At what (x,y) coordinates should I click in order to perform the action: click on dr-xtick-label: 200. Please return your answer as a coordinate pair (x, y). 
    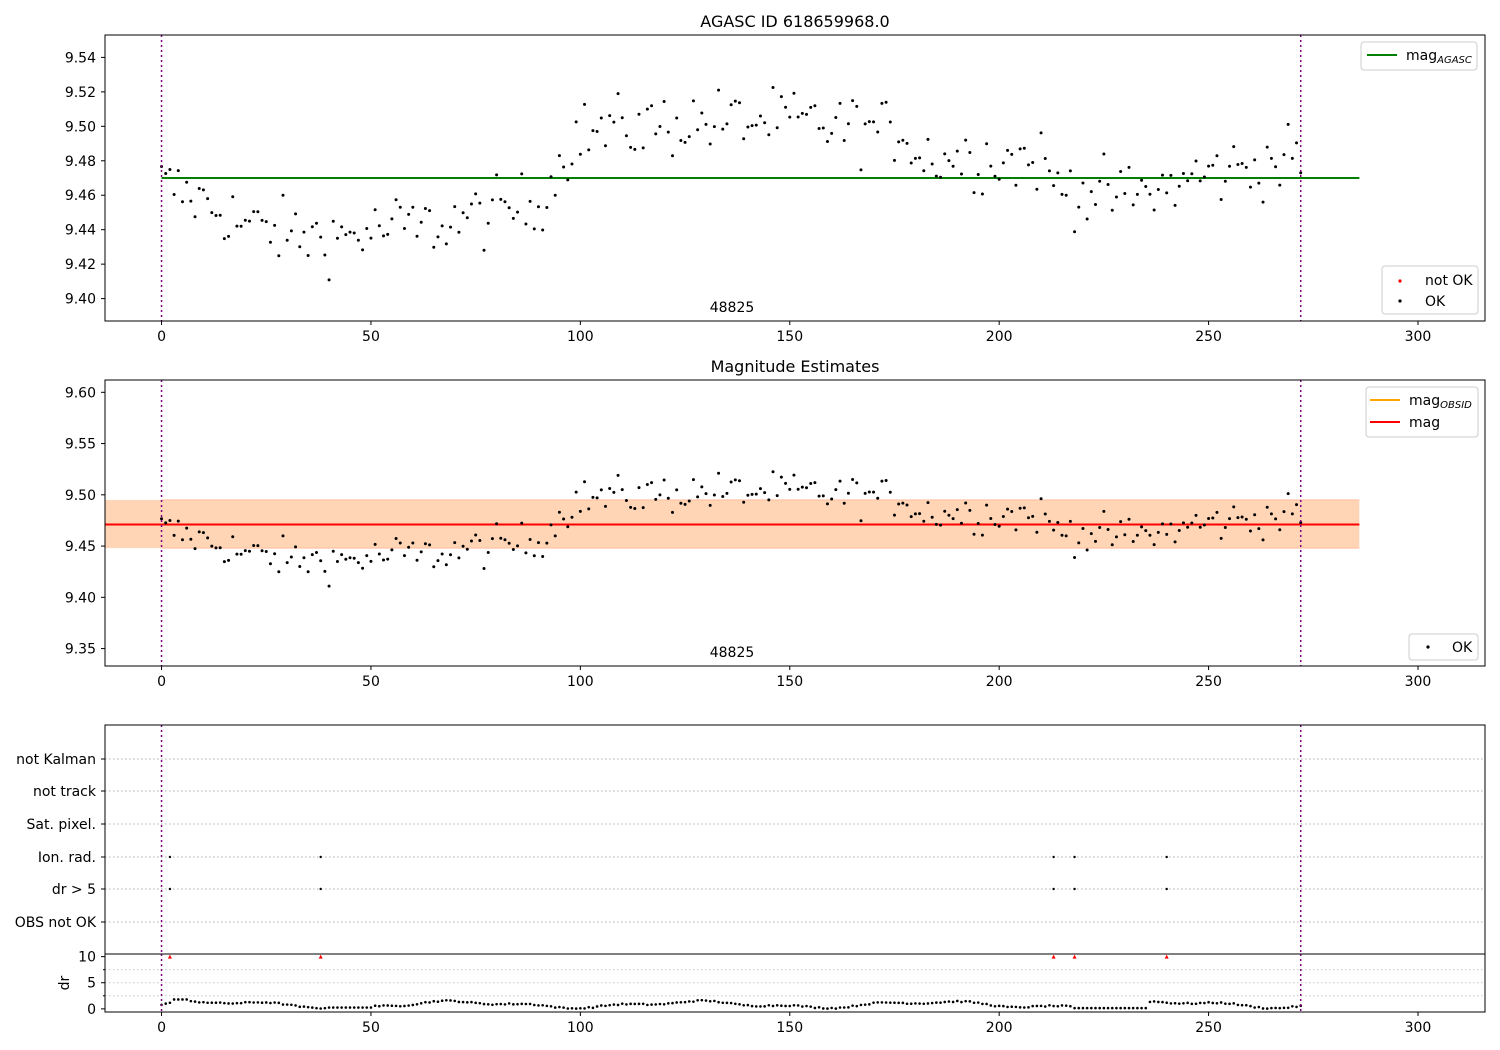
    Looking at the image, I should click on (999, 1028).